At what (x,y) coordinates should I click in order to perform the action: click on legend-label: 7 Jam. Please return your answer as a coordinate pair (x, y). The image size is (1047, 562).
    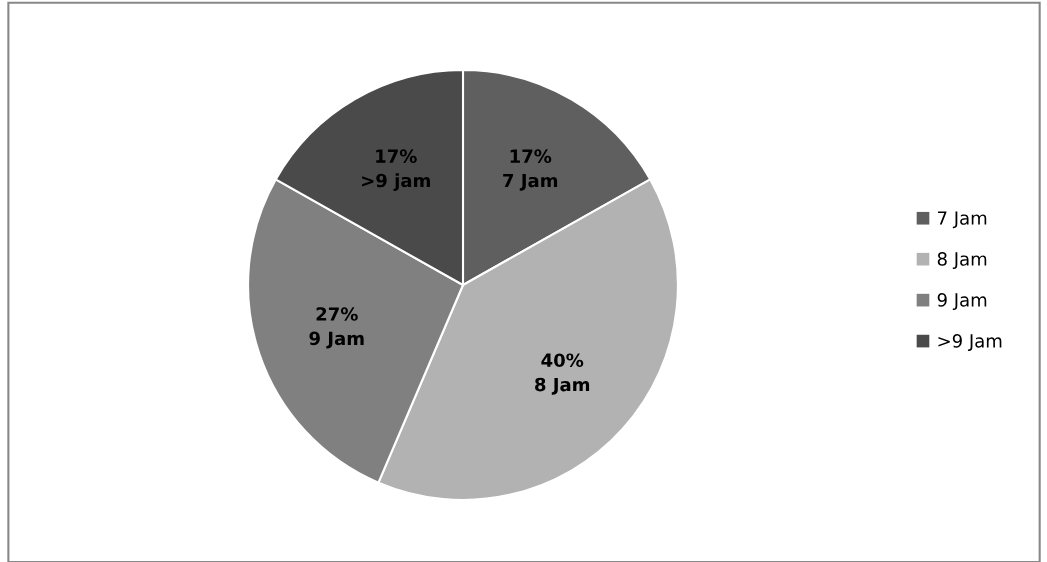
    Looking at the image, I should click on (962, 220).